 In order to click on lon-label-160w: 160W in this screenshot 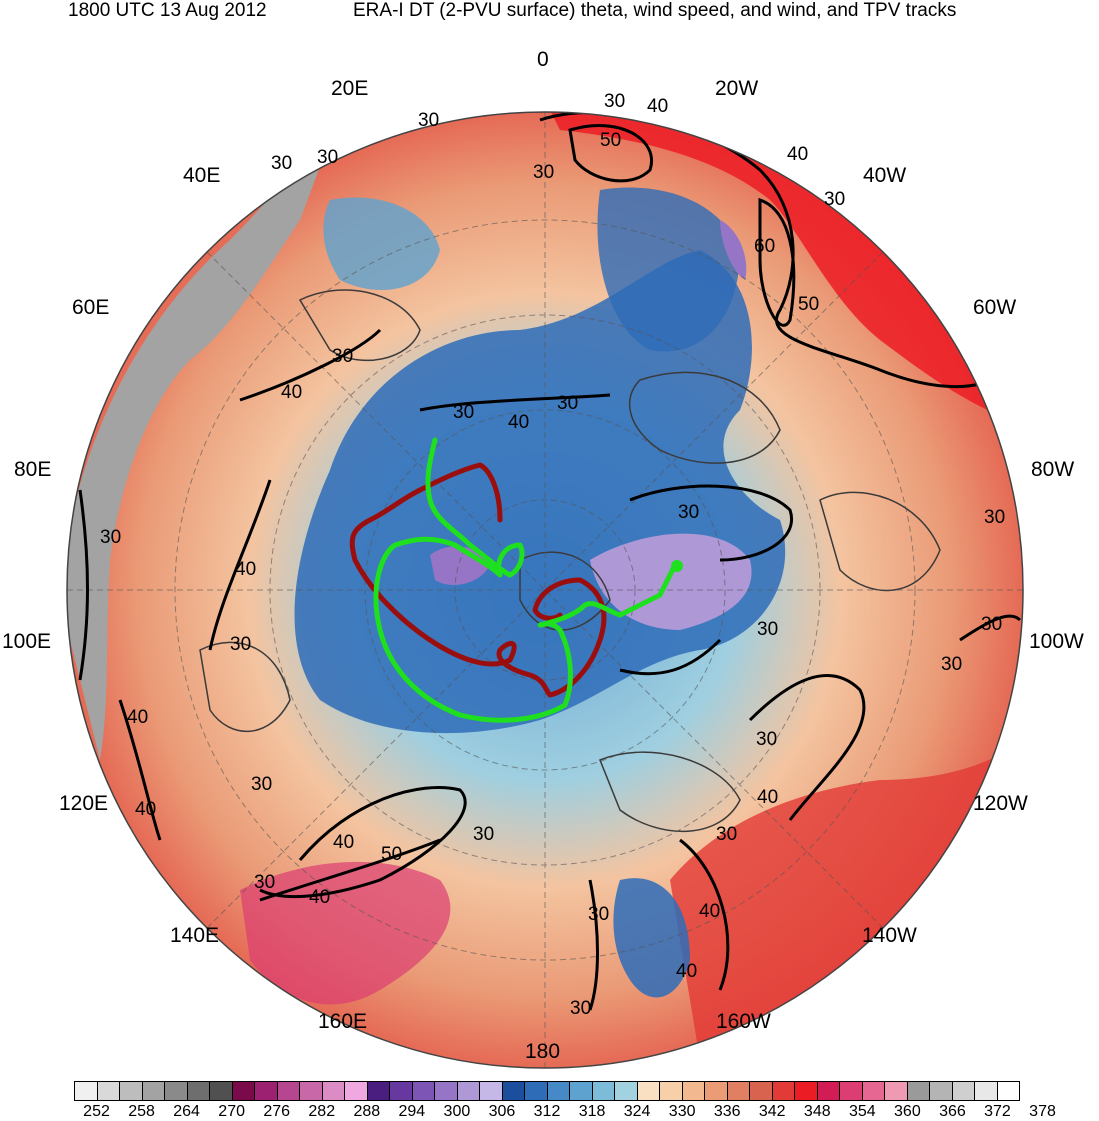, I will do `click(743, 1021)`.